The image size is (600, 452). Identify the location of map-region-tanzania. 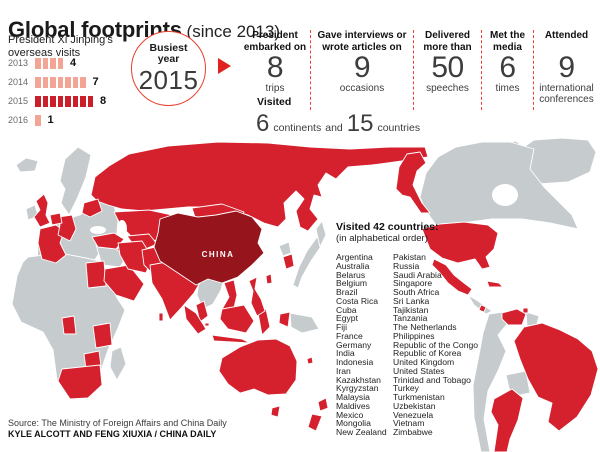
(102, 335).